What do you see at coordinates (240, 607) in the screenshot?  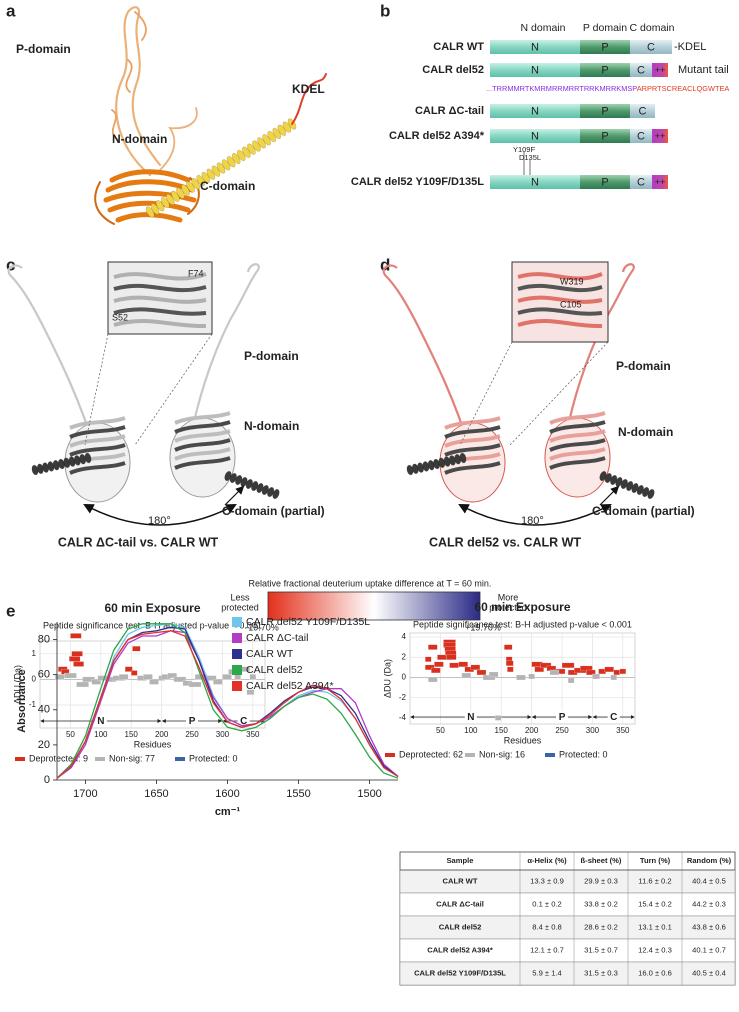 I see `colorbar-label: protected` at bounding box center [240, 607].